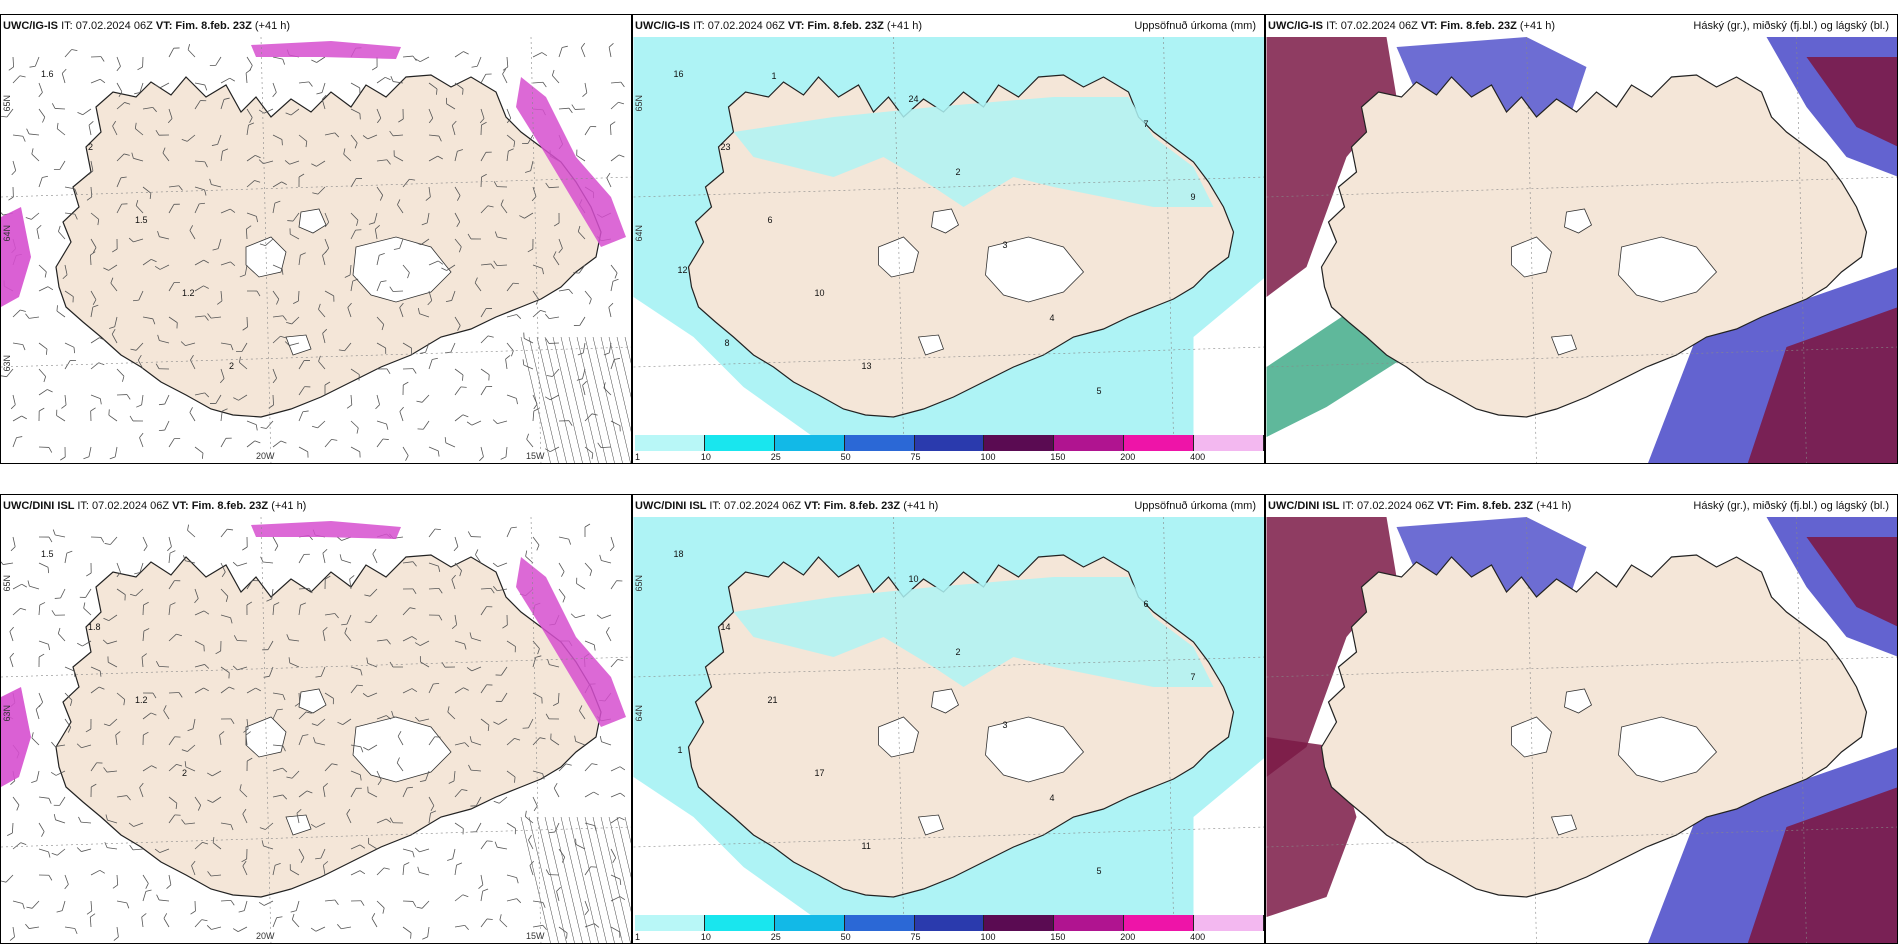 The image size is (1900, 950). What do you see at coordinates (1089, 923) in the screenshot?
I see `legend-swatch` at bounding box center [1089, 923].